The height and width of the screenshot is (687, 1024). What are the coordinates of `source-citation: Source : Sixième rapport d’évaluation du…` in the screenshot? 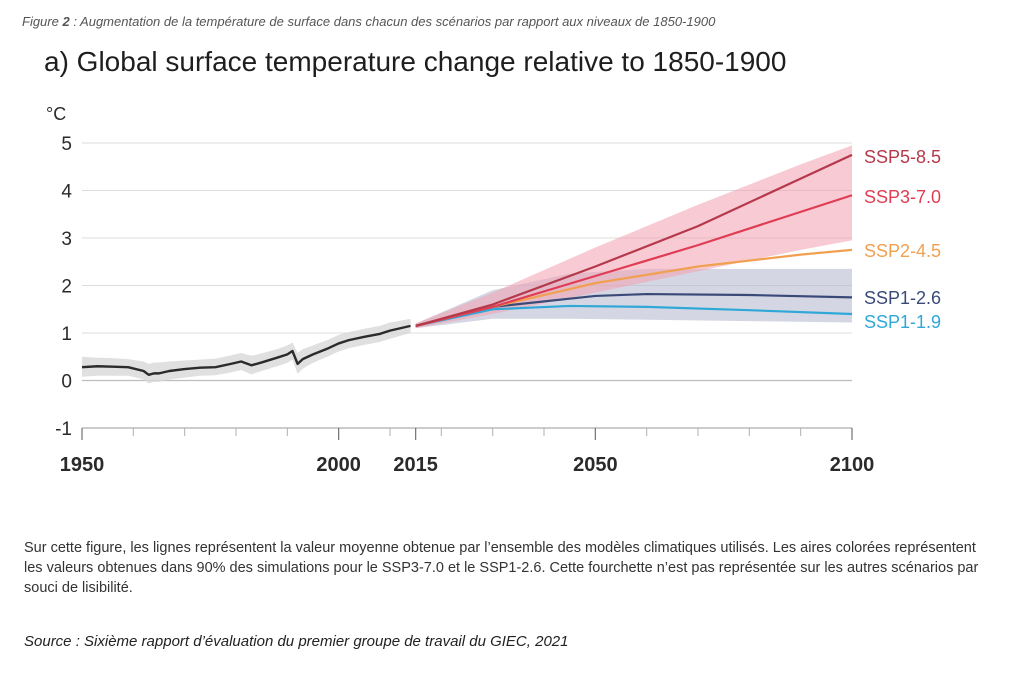 It's located at (296, 641).